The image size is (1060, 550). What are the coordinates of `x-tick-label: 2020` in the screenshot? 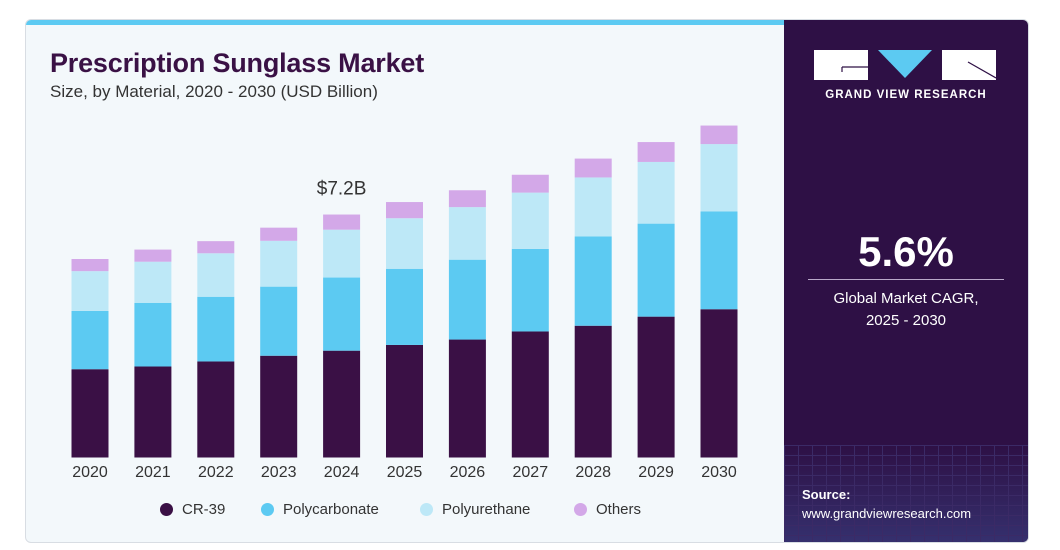 It's located at (90, 472).